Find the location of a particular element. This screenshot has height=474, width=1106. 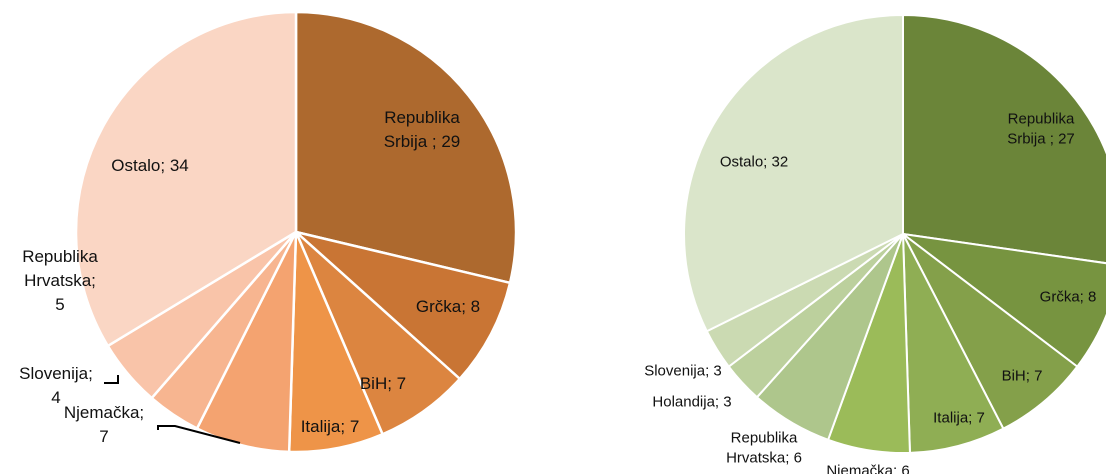

data-label-republika-hrvatska: Republika Hrvatska; 5 is located at coordinates (60, 280).